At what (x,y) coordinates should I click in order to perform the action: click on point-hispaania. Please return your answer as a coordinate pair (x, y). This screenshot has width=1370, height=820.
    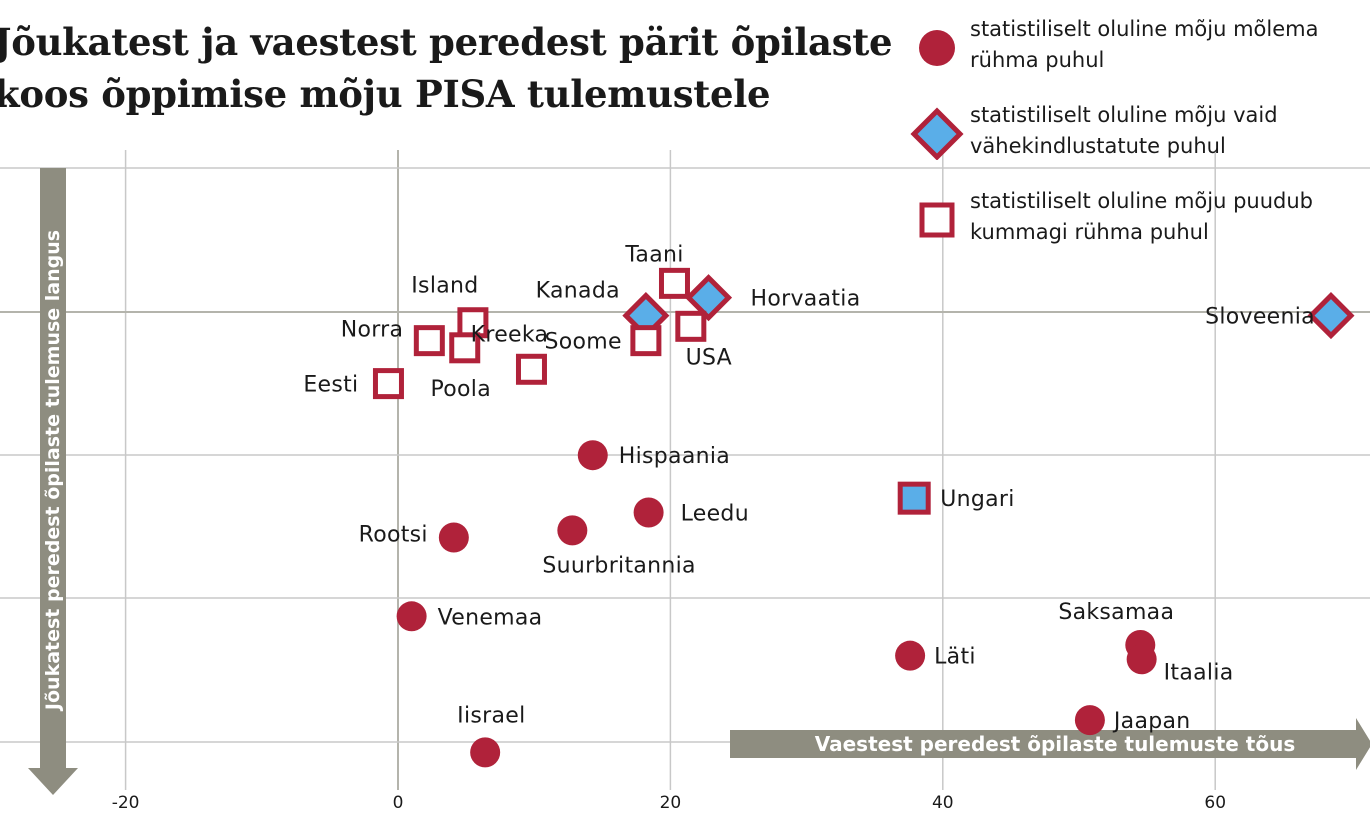
    Looking at the image, I should click on (592, 455).